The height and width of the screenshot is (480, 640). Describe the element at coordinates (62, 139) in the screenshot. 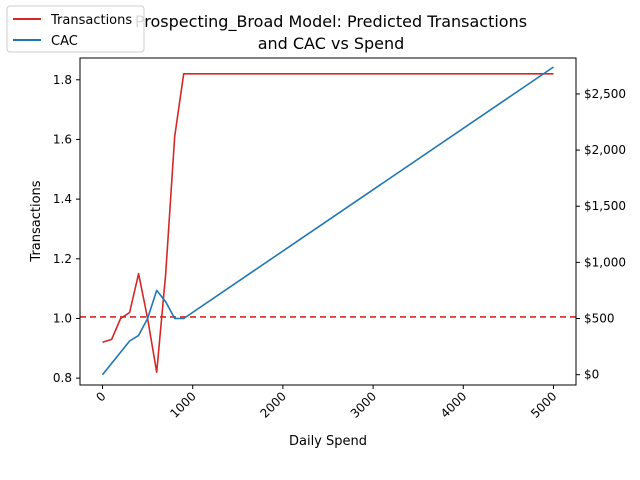

I see `y-left-tick-label: 1.6` at that location.